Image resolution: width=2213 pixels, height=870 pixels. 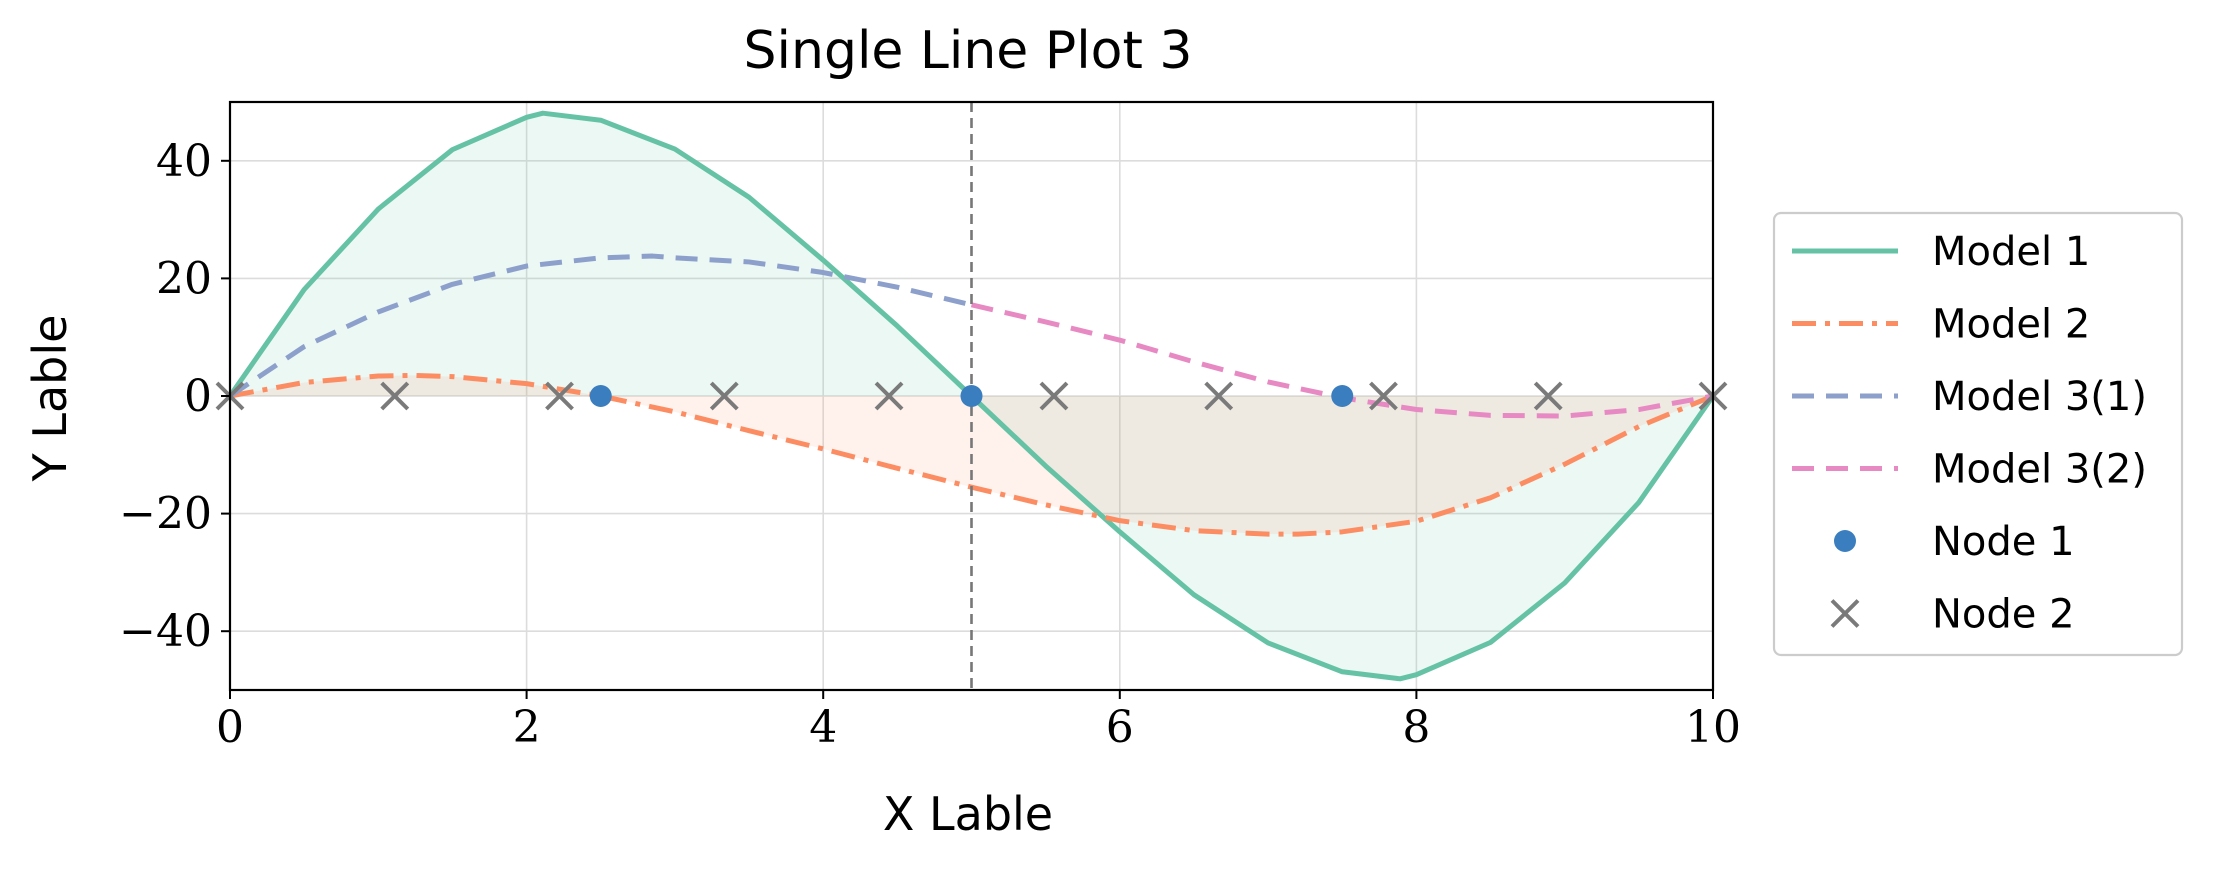 What do you see at coordinates (1713, 727) in the screenshot?
I see `x-tick-label: 10` at bounding box center [1713, 727].